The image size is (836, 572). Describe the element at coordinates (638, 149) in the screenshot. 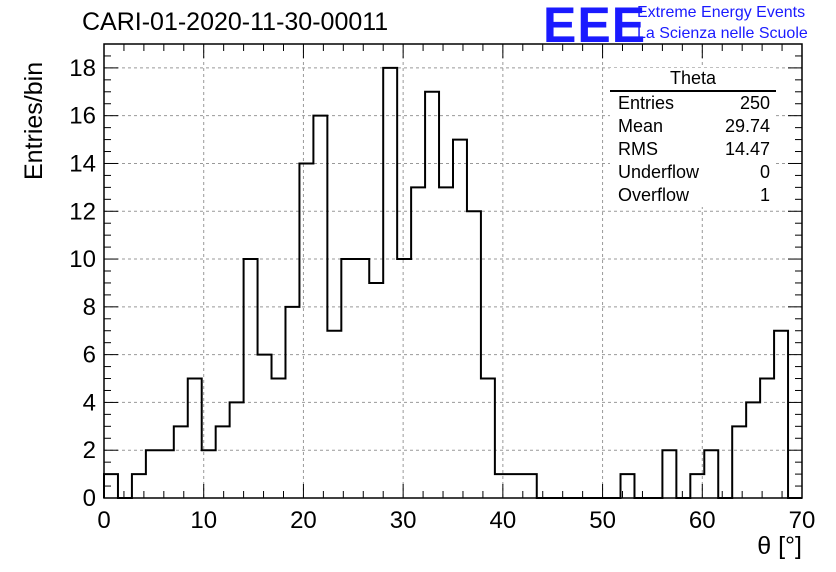

I see `stats-label: RMS` at that location.